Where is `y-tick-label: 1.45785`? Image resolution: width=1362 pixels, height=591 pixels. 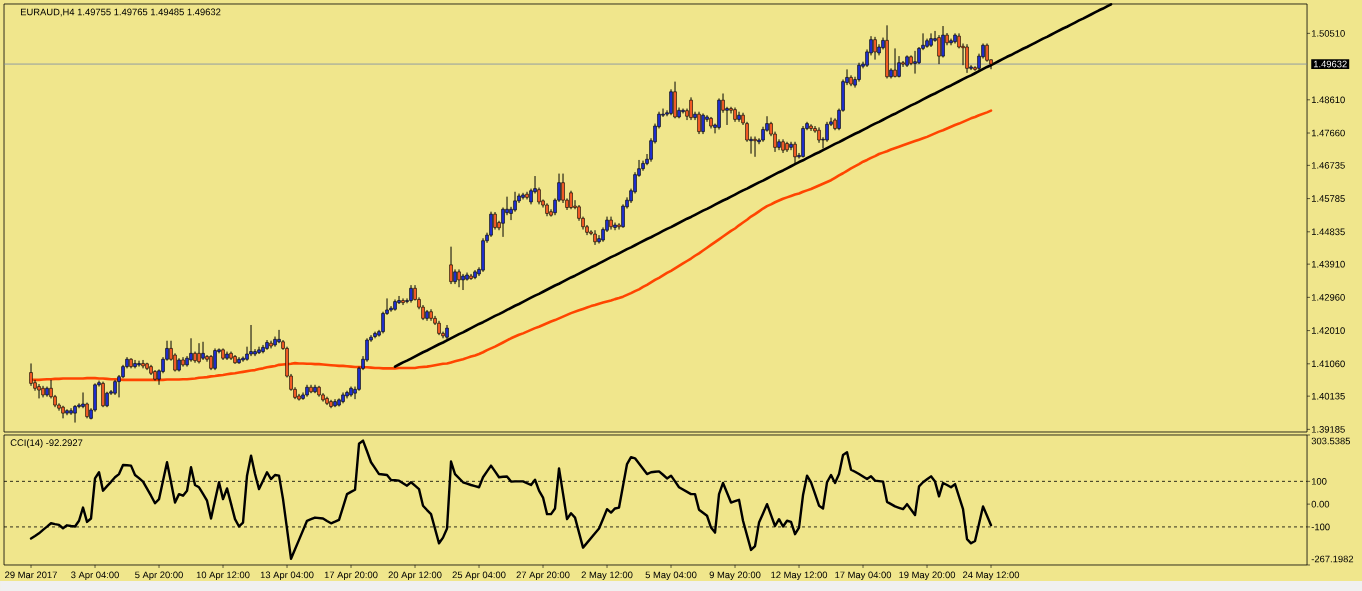 y-tick-label: 1.45785 is located at coordinates (1328, 198).